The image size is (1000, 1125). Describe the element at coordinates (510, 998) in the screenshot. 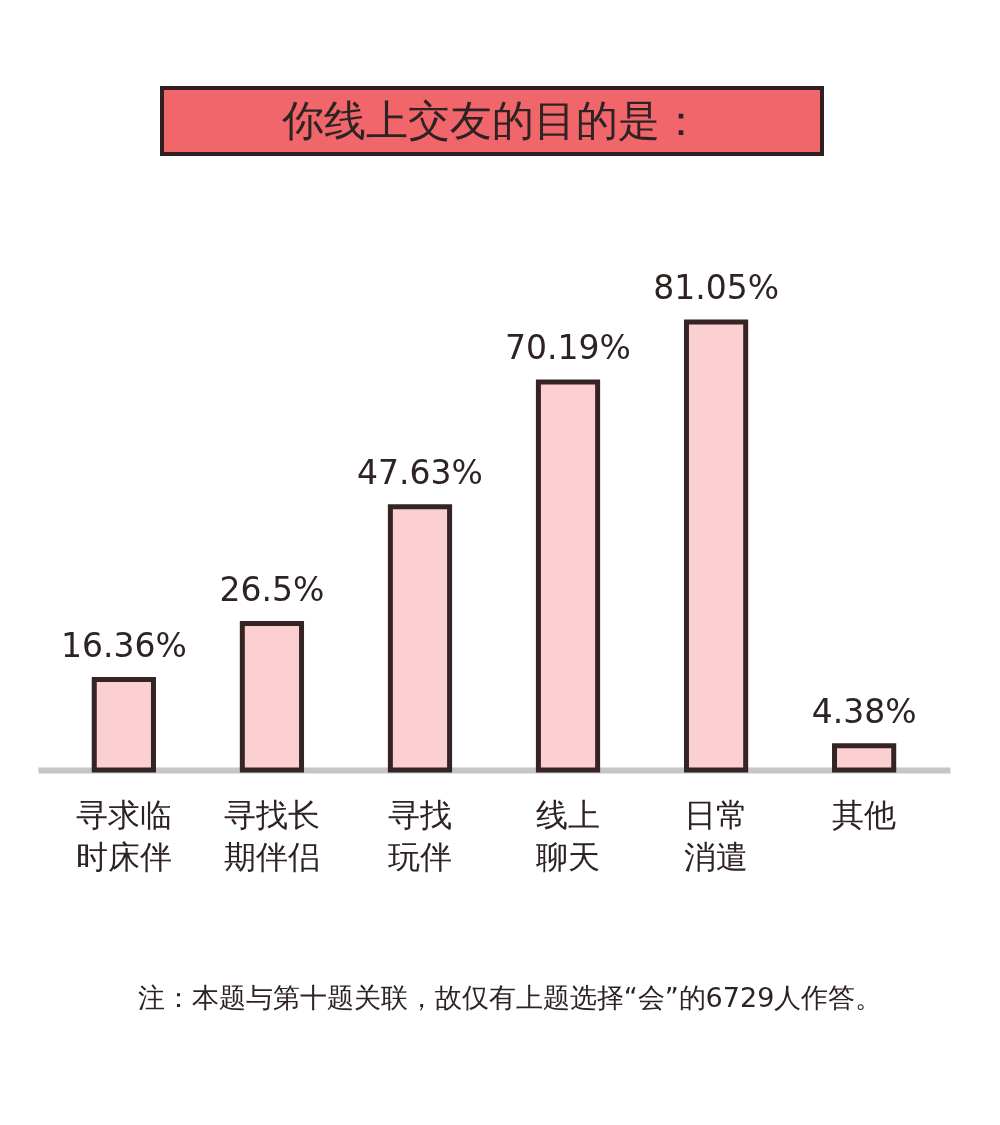

I see `text: 注：本题与第十题关联，故仅有上题选择“会”的6729人作答。` at that location.